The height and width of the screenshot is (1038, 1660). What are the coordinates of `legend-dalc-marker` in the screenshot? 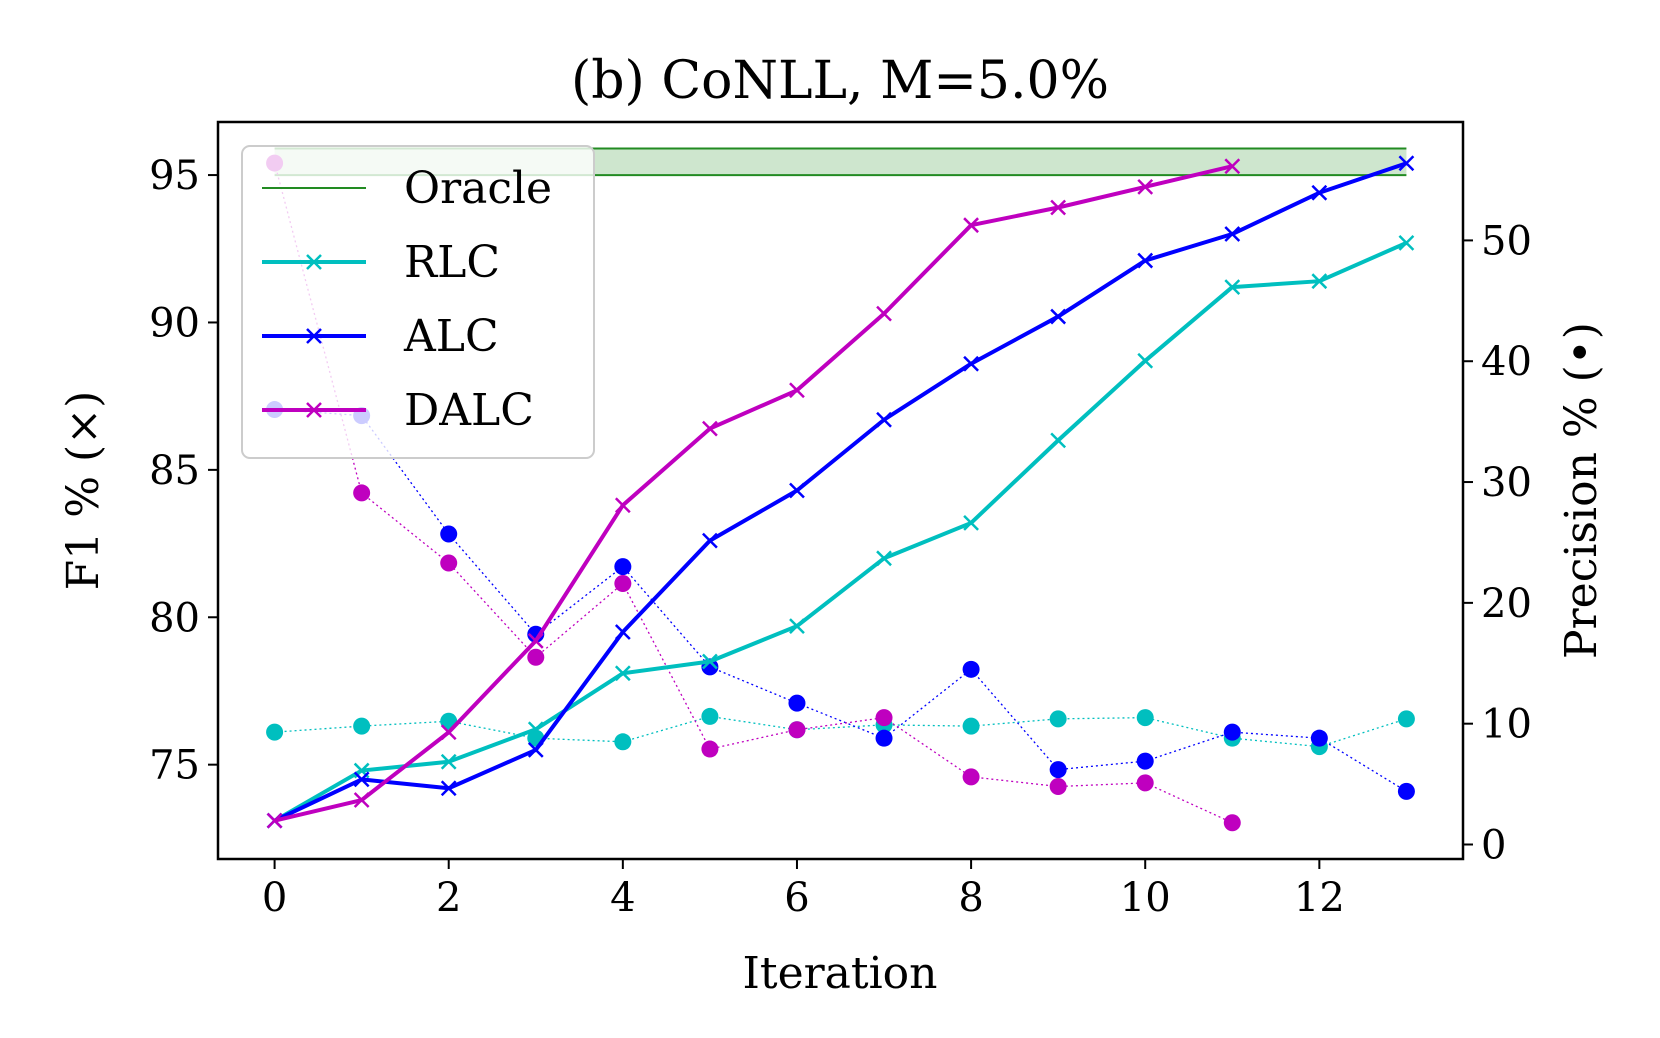 It's located at (314, 410).